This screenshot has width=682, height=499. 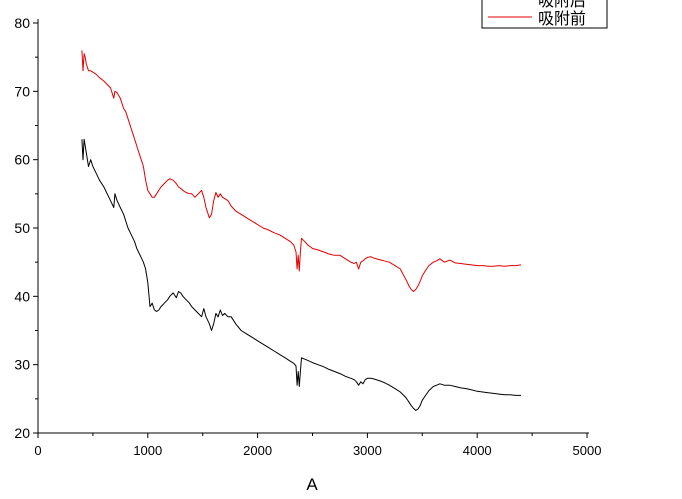 What do you see at coordinates (22, 228) in the screenshot?
I see `y-tick-label: 50` at bounding box center [22, 228].